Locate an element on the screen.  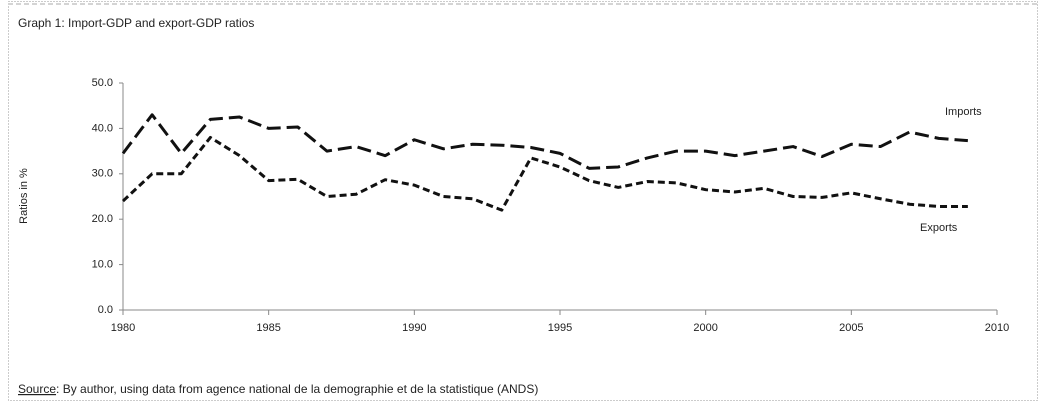
y-tick-label: 0.0 is located at coordinates (105, 310).